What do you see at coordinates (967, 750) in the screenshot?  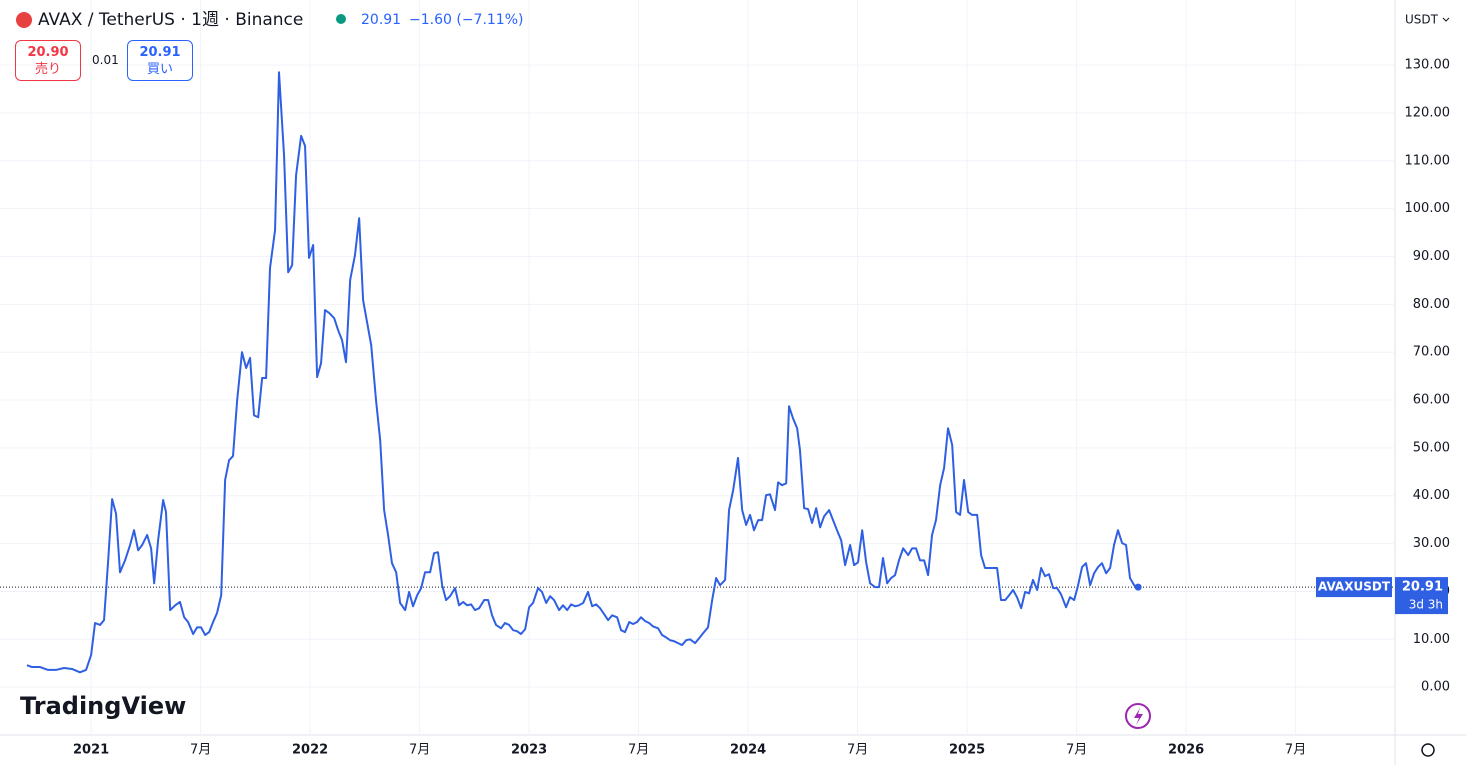 I see `x-tick-label: 2025` at bounding box center [967, 750].